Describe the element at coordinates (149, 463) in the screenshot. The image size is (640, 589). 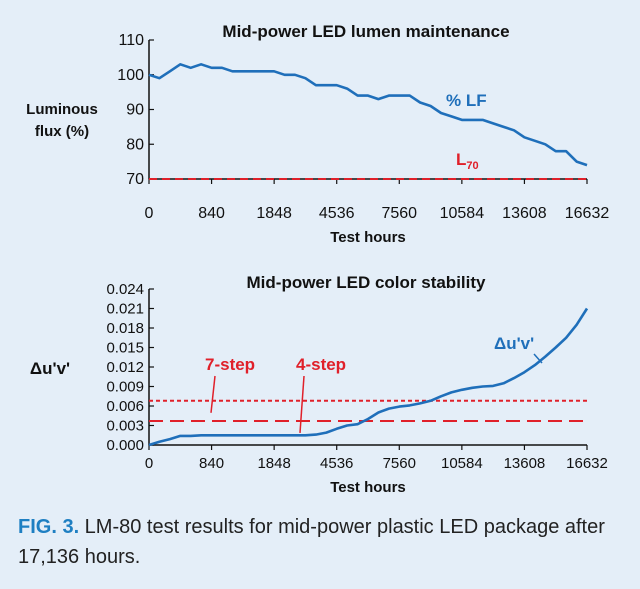
I see `color-x-tick-label: 0` at that location.